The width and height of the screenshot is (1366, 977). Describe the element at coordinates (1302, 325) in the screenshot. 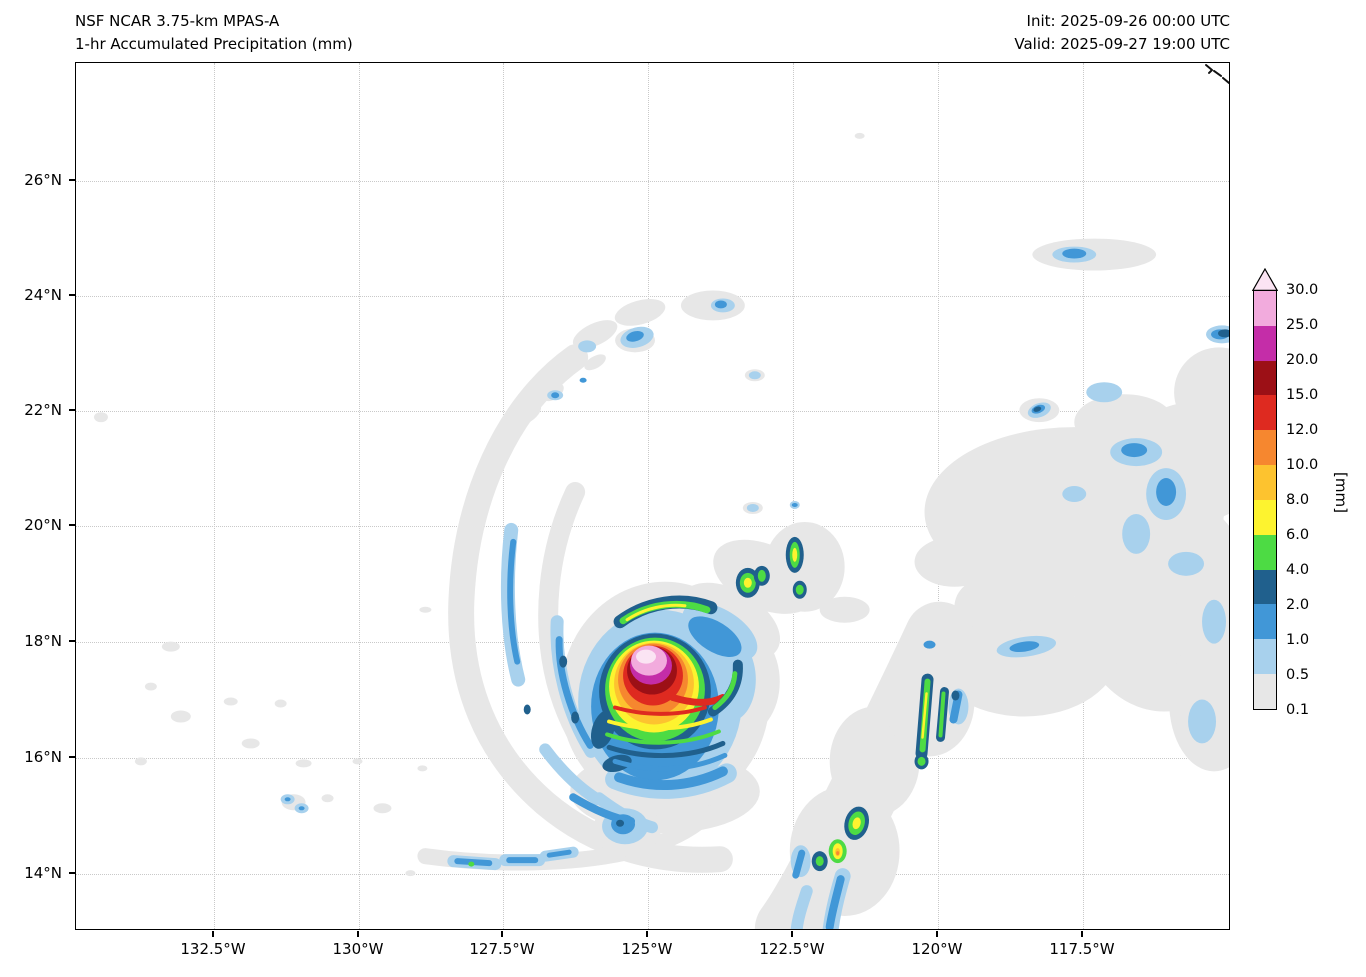

I see `colorbar-tick-label: 25.0` at that location.